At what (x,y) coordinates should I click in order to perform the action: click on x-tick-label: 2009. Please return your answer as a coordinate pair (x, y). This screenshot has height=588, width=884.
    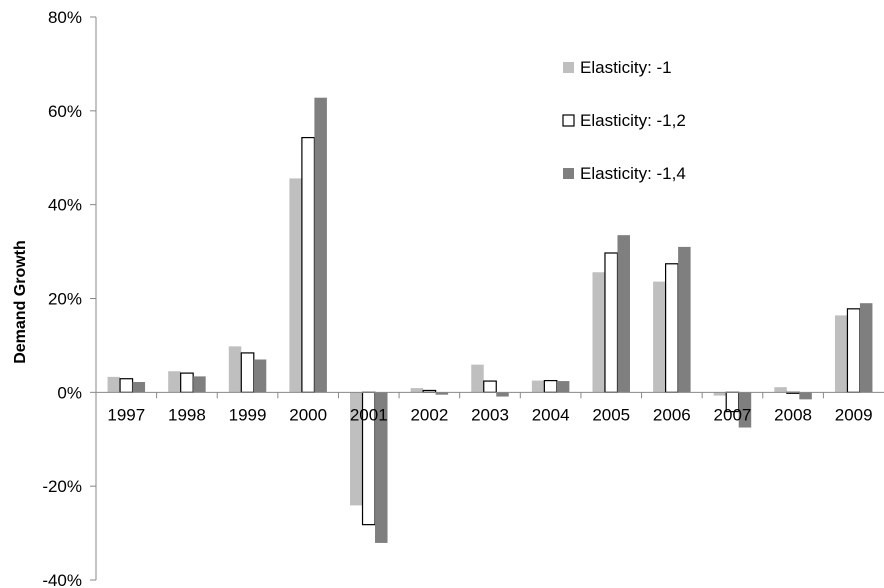
    Looking at the image, I should click on (854, 414).